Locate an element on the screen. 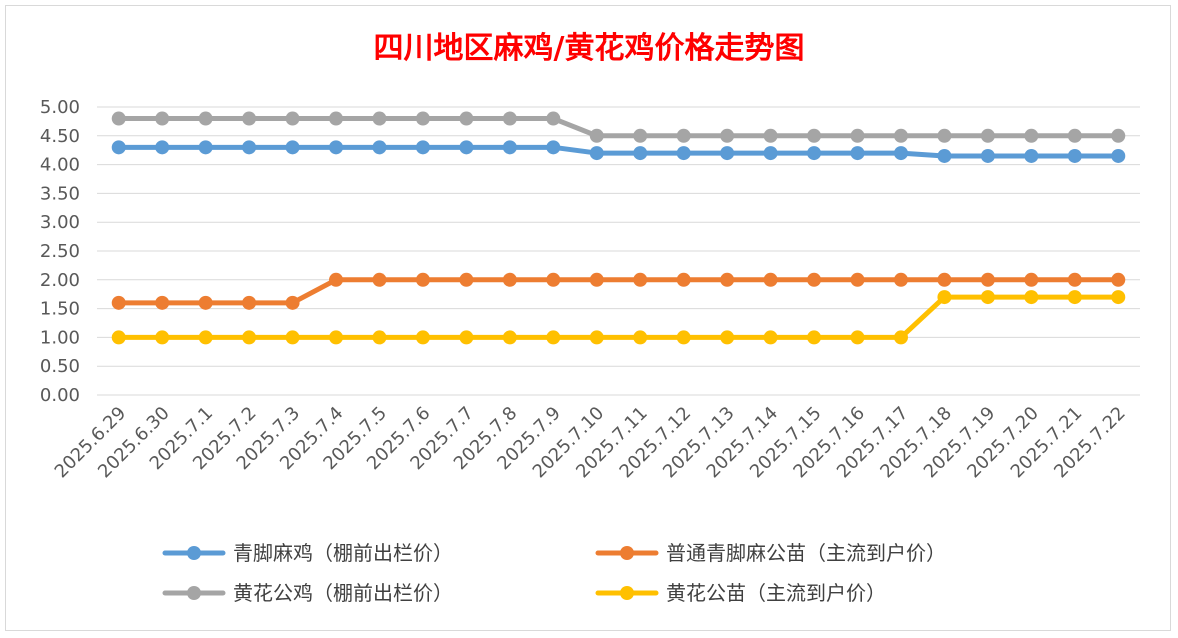  legend-item: 黄花公苗（主流到户价） is located at coordinates (740, 593).